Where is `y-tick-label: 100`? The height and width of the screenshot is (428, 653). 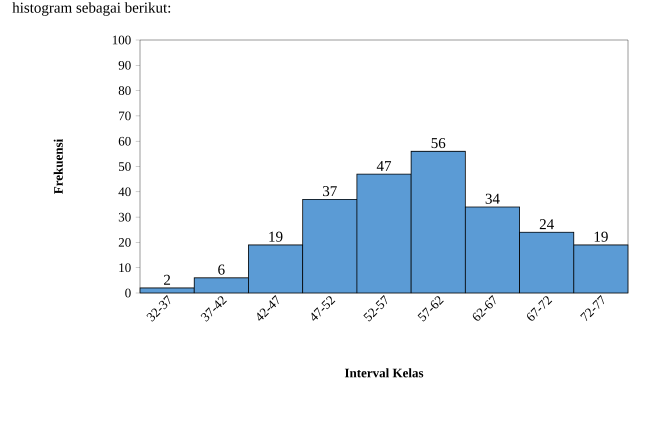
y-tick-label: 100 is located at coordinates (121, 40).